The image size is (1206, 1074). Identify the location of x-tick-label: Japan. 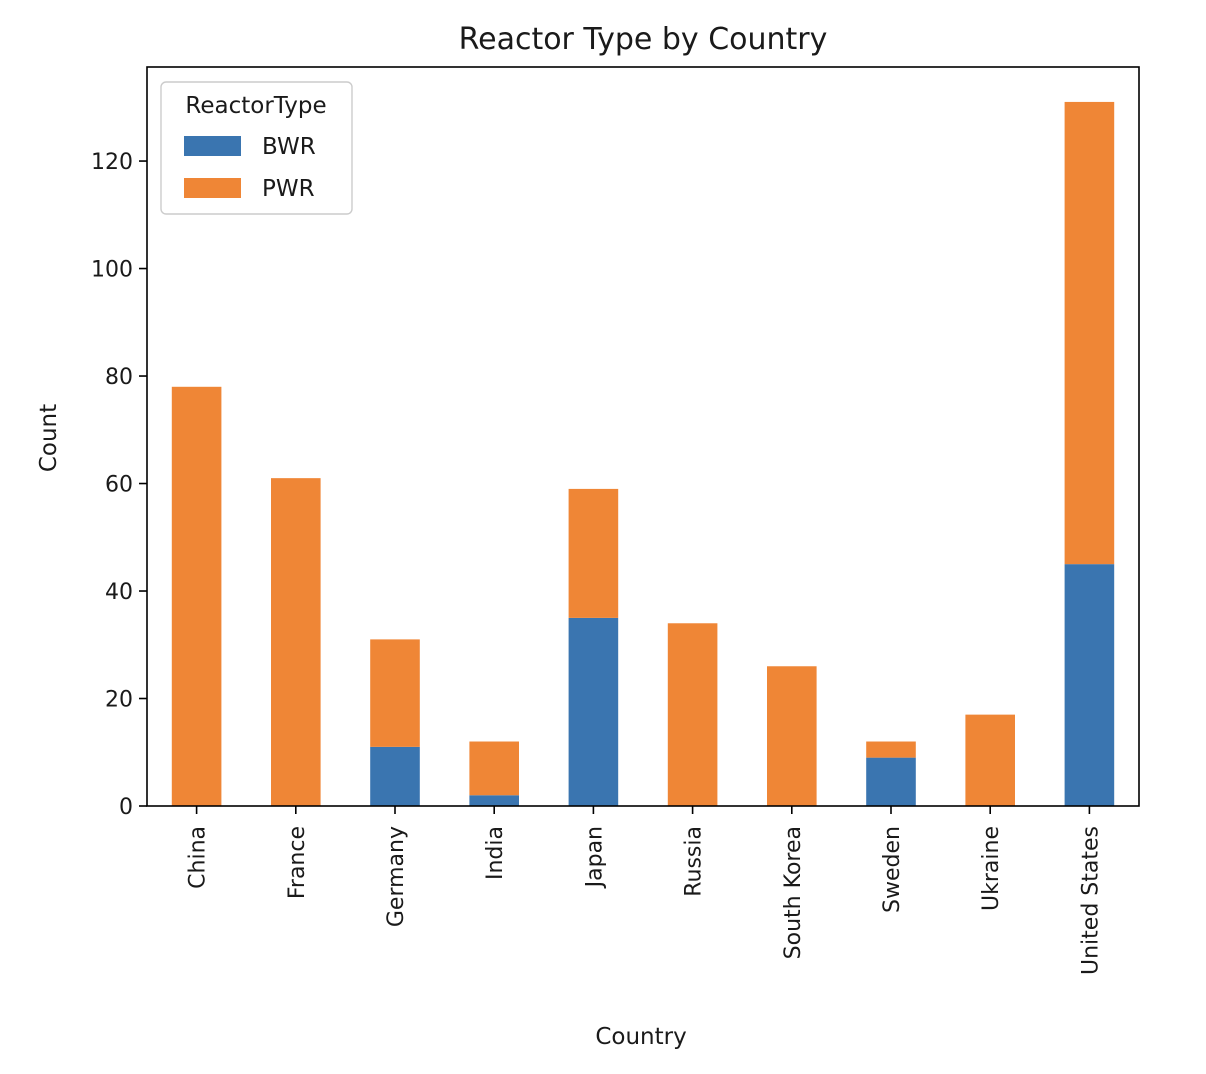
(594, 857).